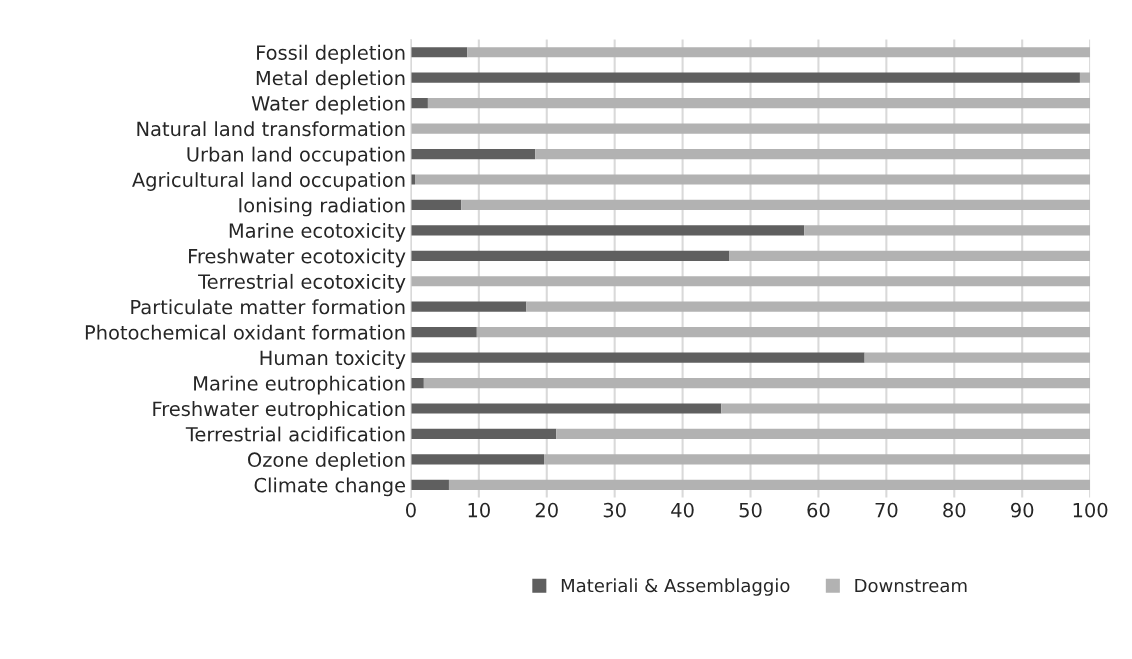 The height and width of the screenshot is (659, 1132). I want to click on y-tick-label: Human toxicity, so click(333, 360).